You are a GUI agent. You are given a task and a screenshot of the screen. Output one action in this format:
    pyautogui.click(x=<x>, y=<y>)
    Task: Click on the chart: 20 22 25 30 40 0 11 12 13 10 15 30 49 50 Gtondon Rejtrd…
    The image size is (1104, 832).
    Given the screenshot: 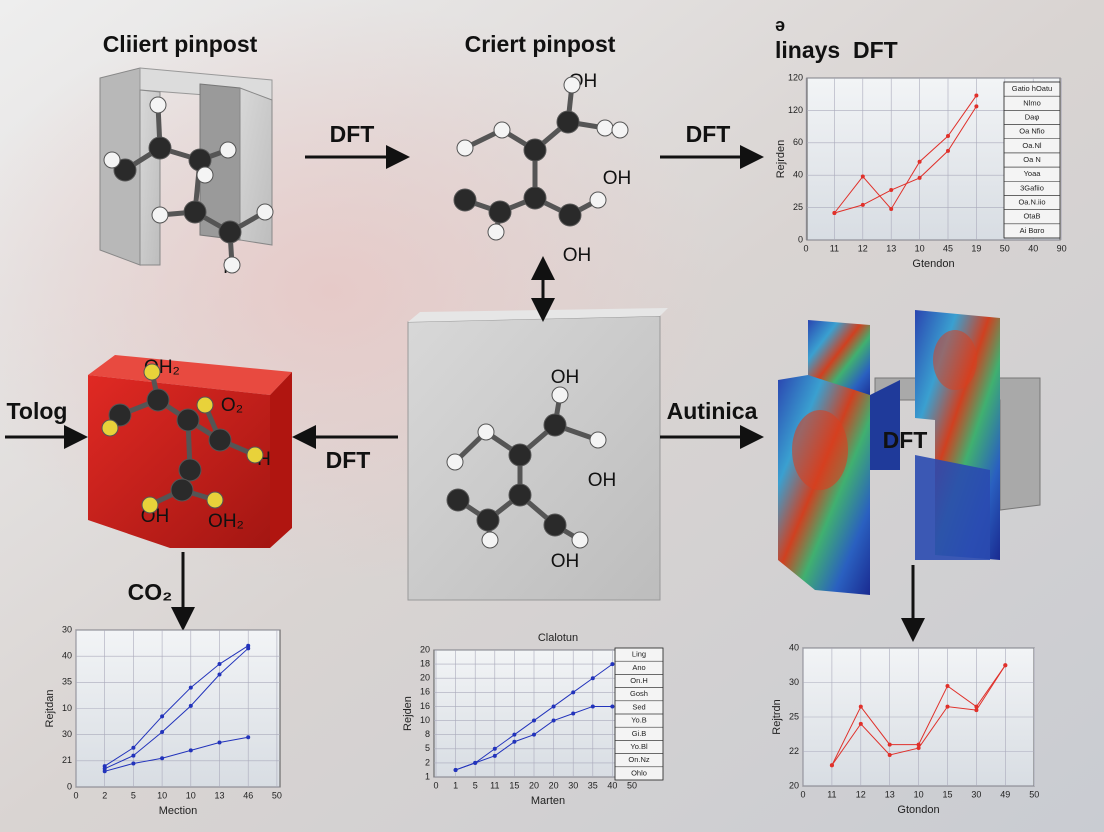 What is the action you would take?
    pyautogui.click(x=905, y=729)
    